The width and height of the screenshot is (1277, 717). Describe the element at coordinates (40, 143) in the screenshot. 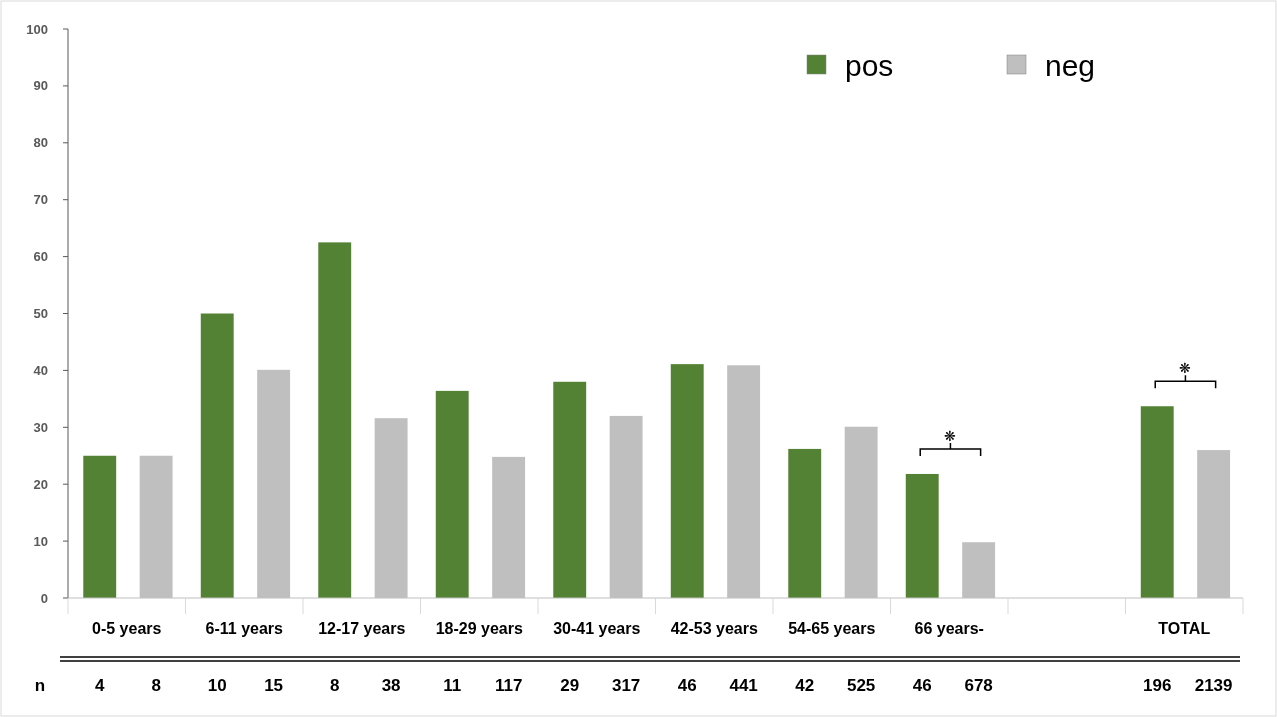

I see `y-tick-label: 80` at that location.